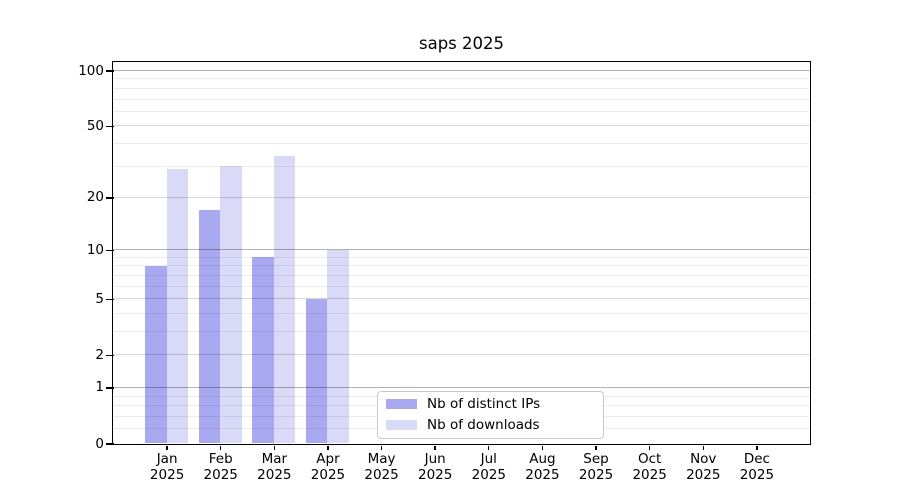  I want to click on bar-mar-downloads, so click(284, 300).